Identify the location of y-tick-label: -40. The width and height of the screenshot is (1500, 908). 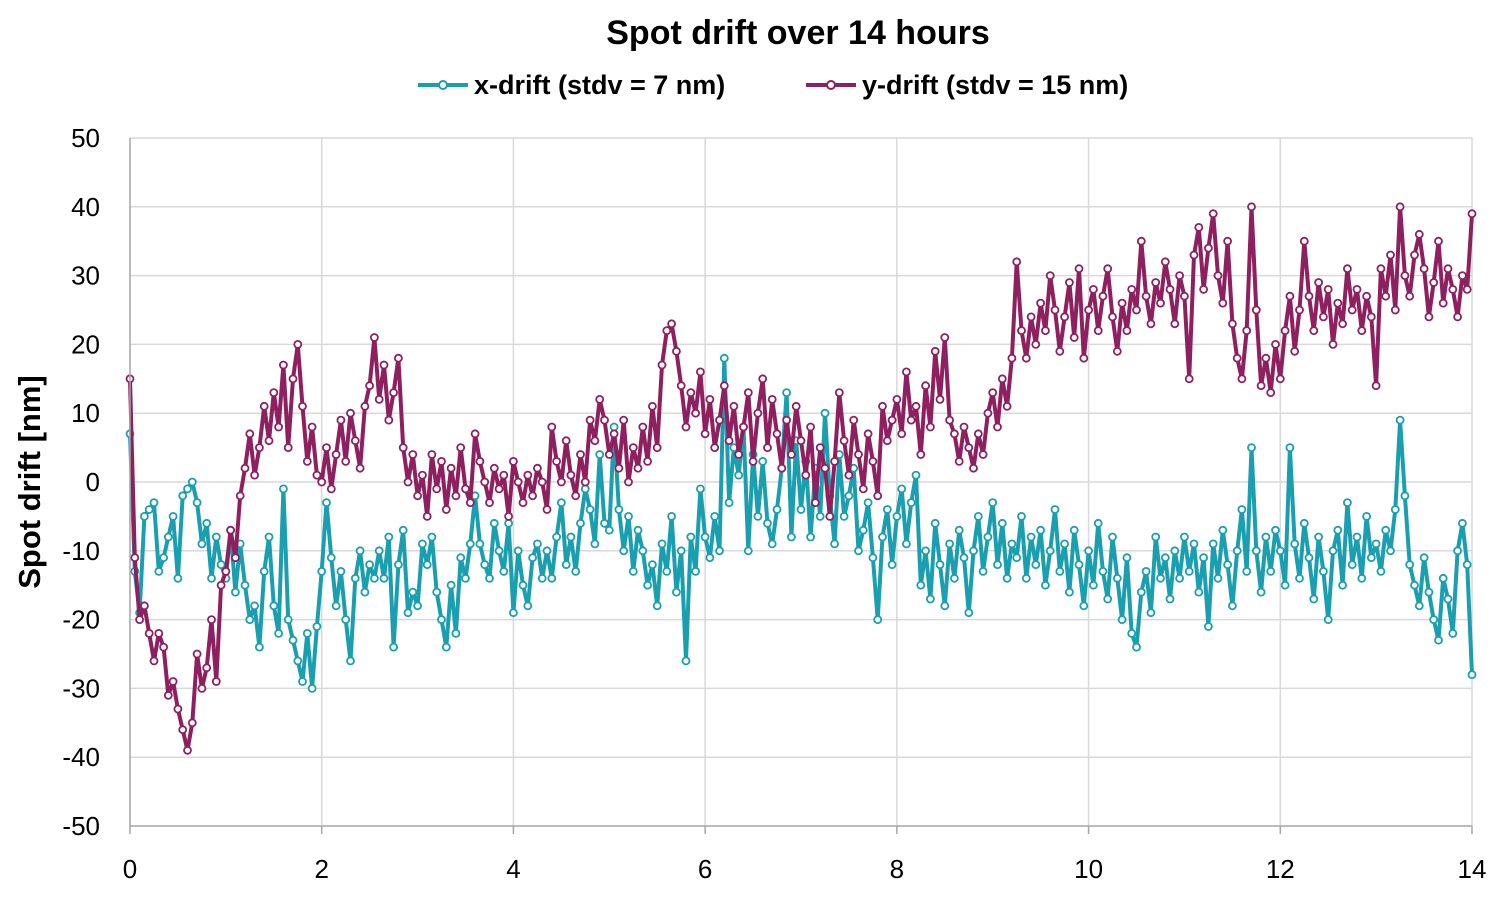
(81, 757).